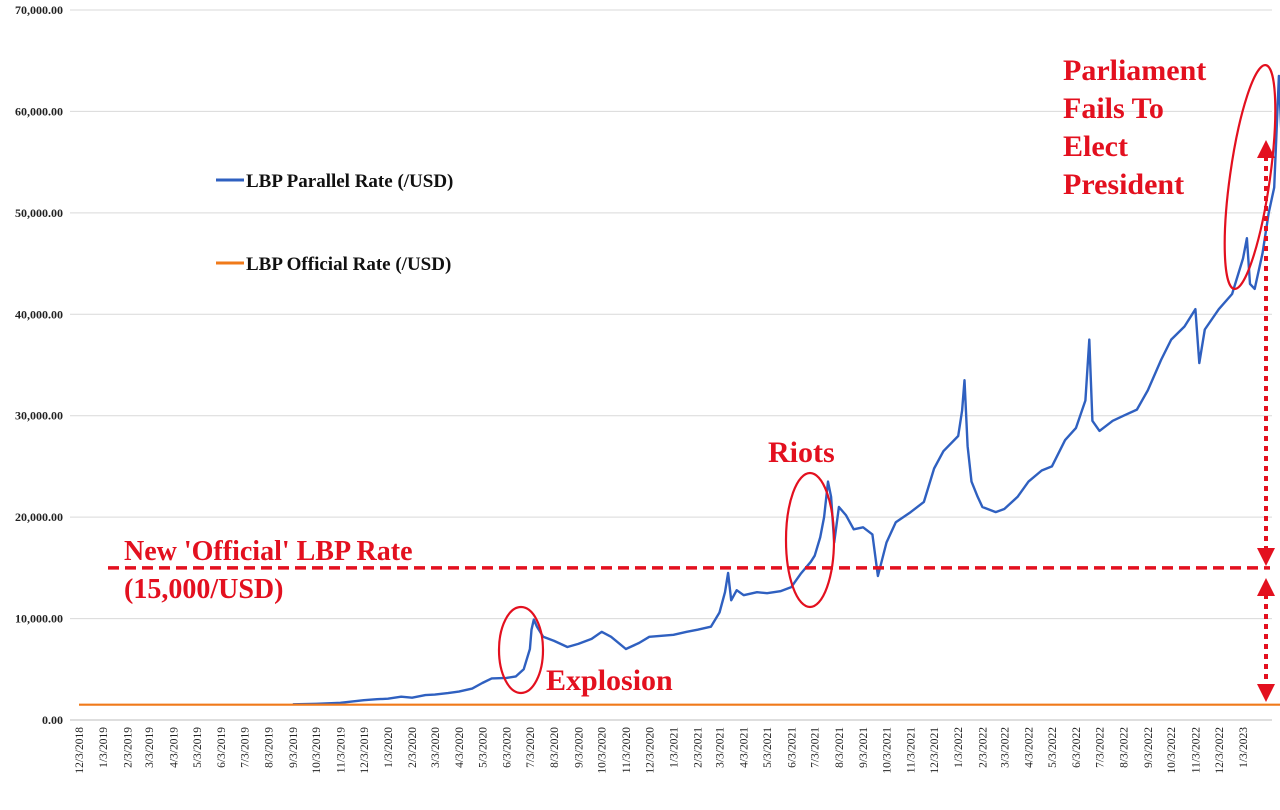 The image size is (1280, 810). What do you see at coordinates (1123, 184) in the screenshot?
I see `annotation-parliament-line4: President` at bounding box center [1123, 184].